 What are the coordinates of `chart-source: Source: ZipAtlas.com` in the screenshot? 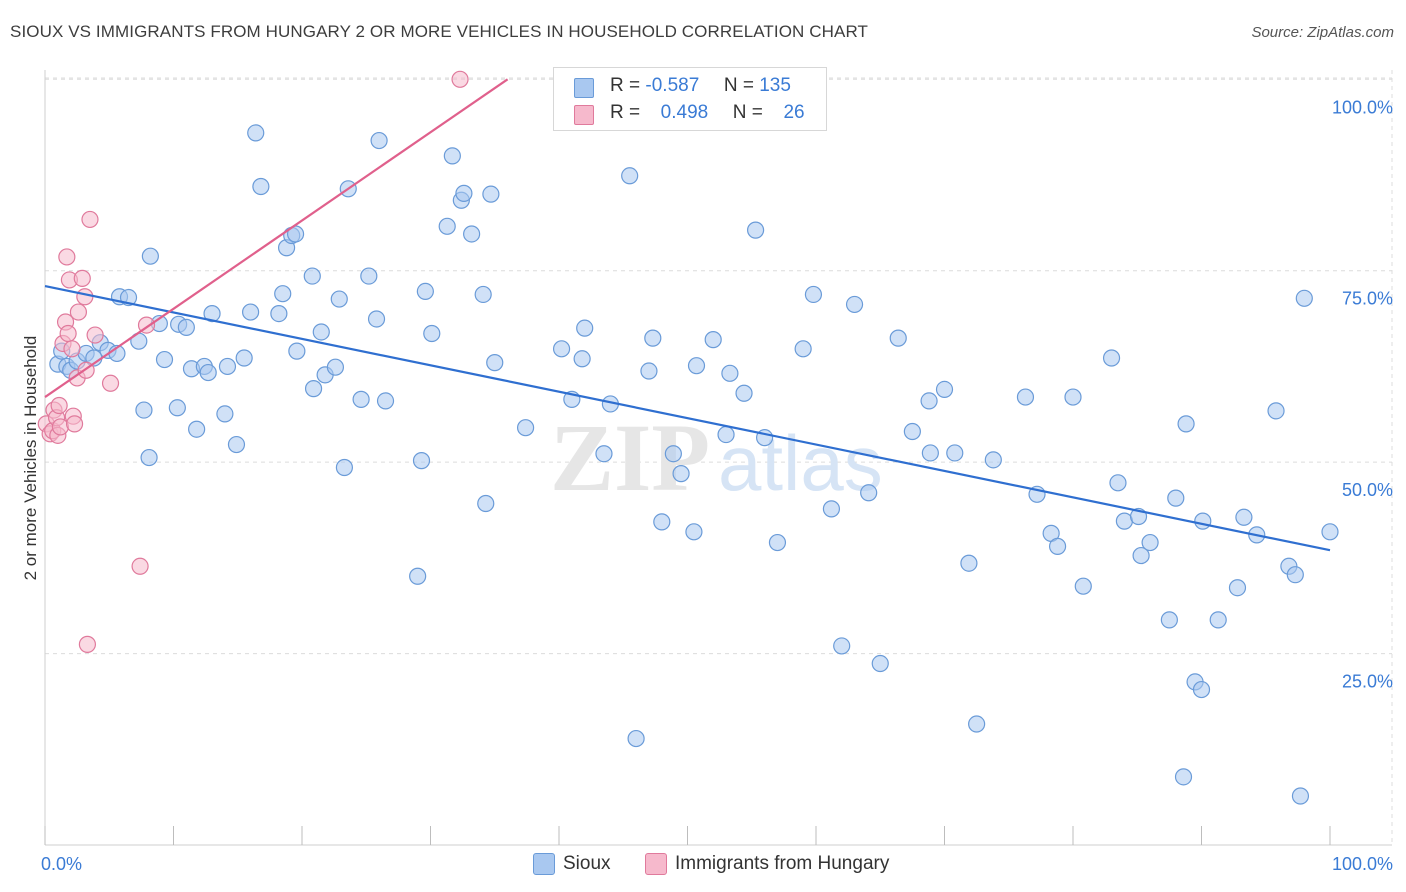 It's located at (1322, 32).